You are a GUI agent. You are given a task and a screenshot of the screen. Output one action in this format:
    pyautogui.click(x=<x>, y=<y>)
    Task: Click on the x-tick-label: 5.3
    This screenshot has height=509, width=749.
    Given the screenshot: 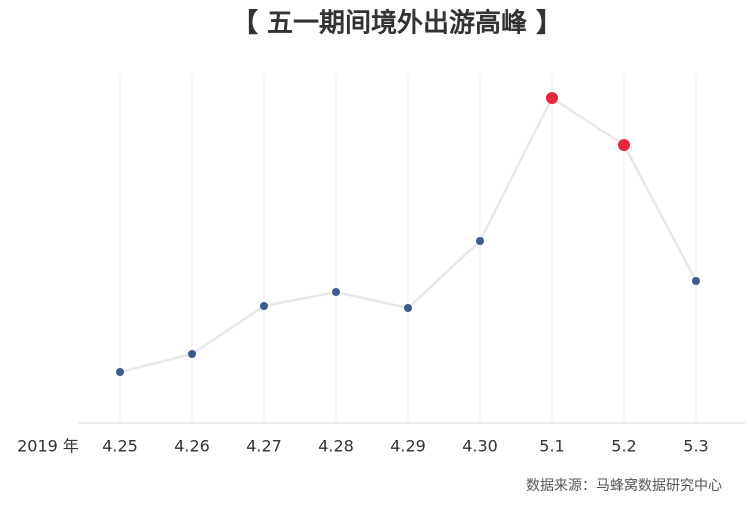 What is the action you would take?
    pyautogui.click(x=695, y=446)
    